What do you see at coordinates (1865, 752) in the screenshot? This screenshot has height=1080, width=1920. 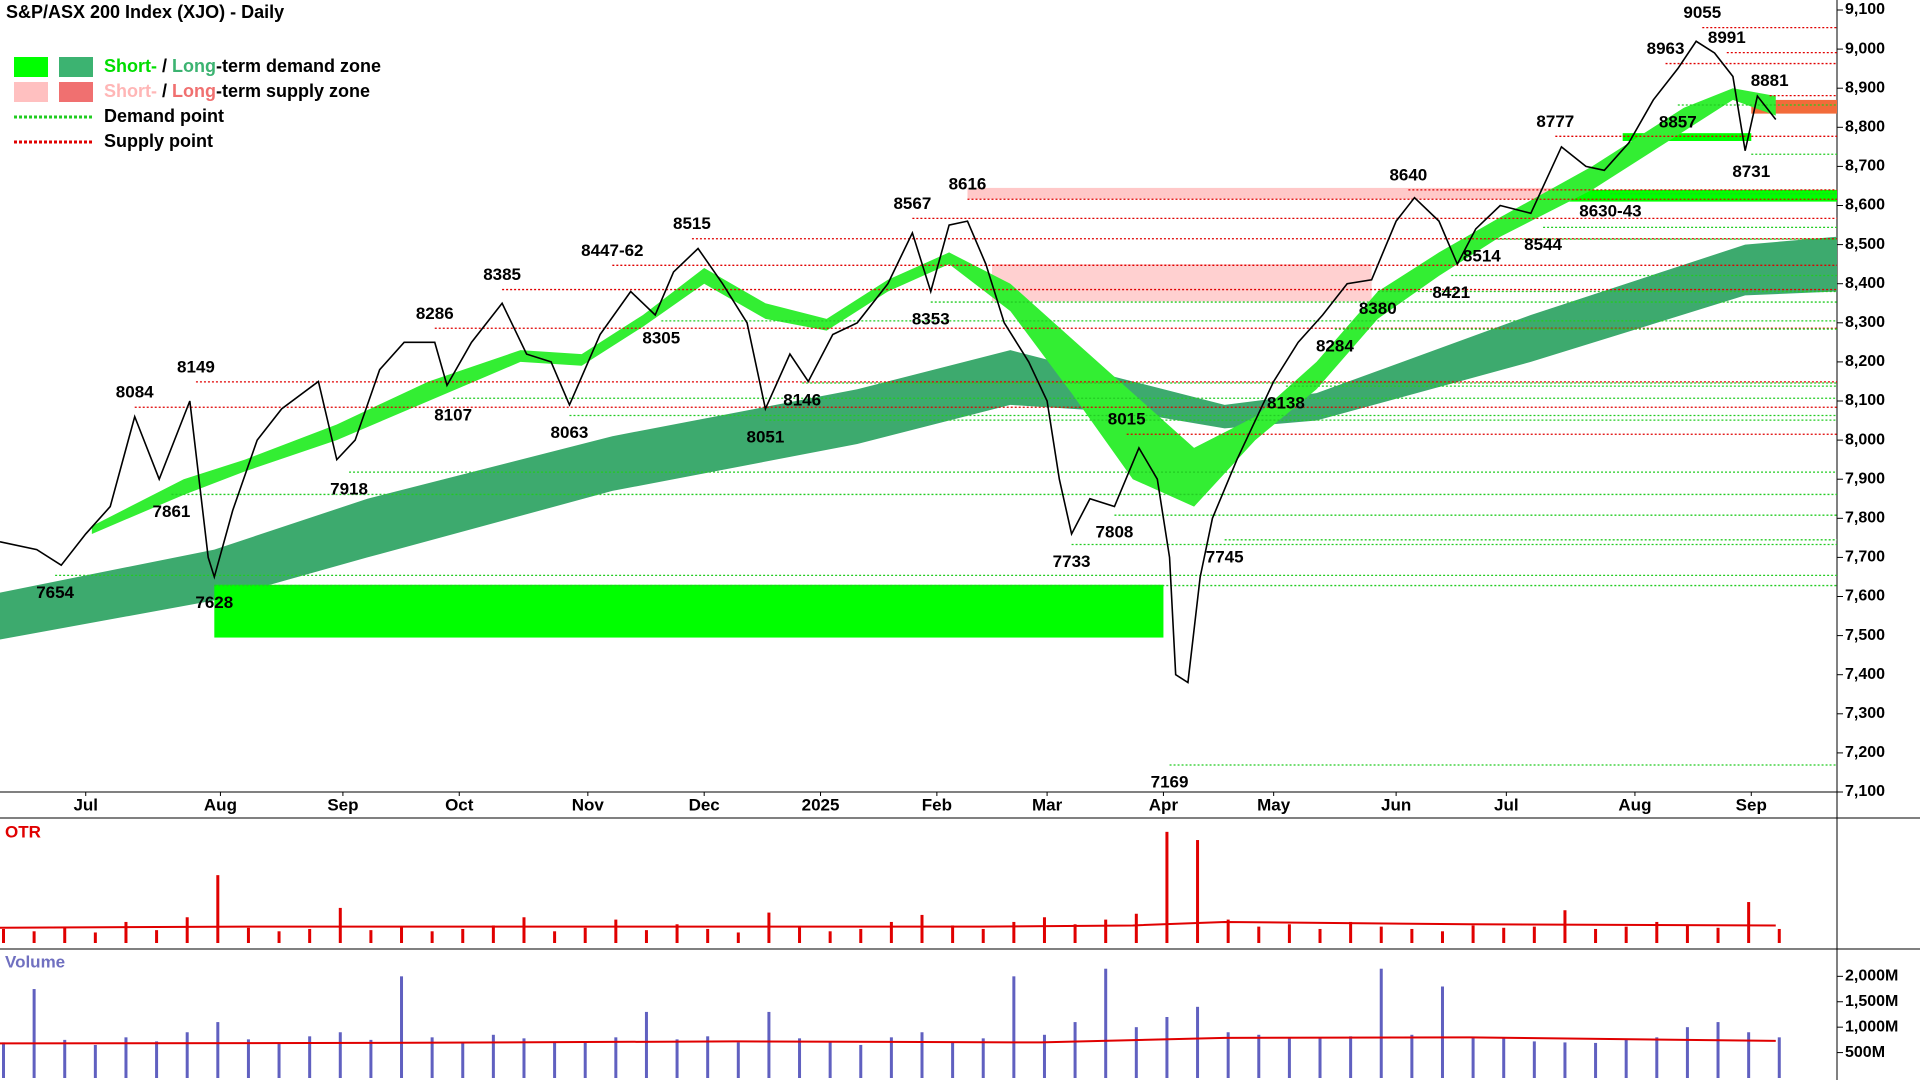 I see `y-tick-label: 7,200` at bounding box center [1865, 752].